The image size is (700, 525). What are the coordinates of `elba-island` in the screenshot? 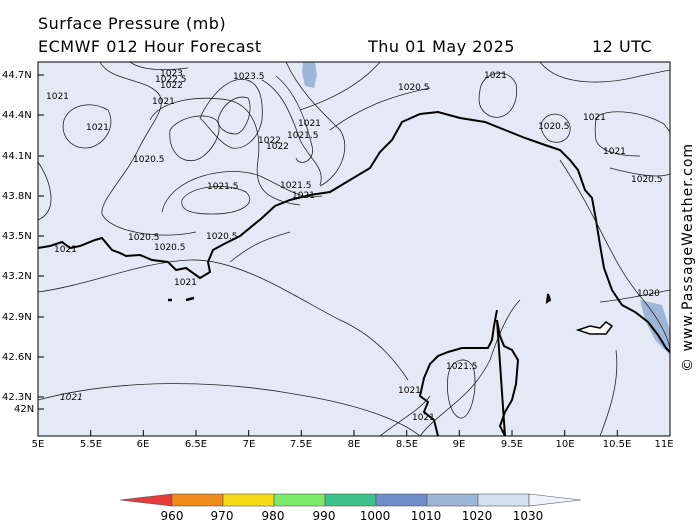 It's located at (594, 328).